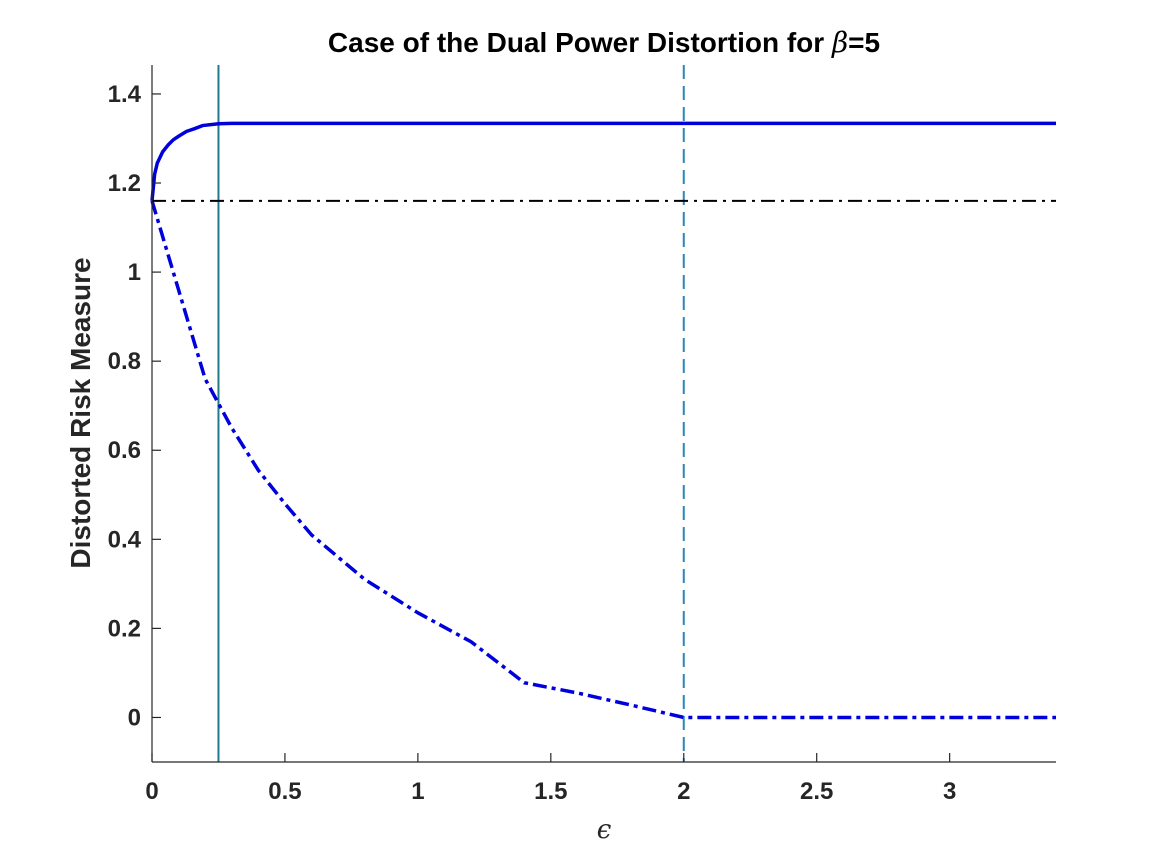 The image size is (1168, 856). I want to click on y-tick-label: 1.4, so click(125, 94).